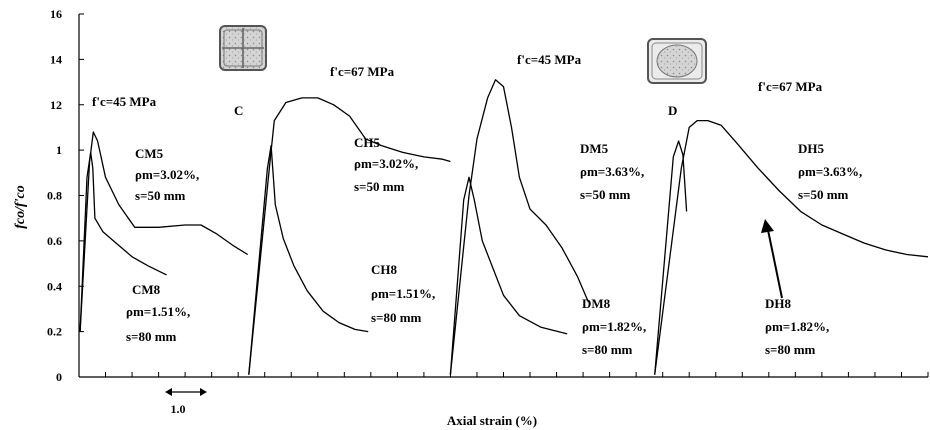 The width and height of the screenshot is (930, 430). I want to click on svg-text: CM8, so click(146, 289).